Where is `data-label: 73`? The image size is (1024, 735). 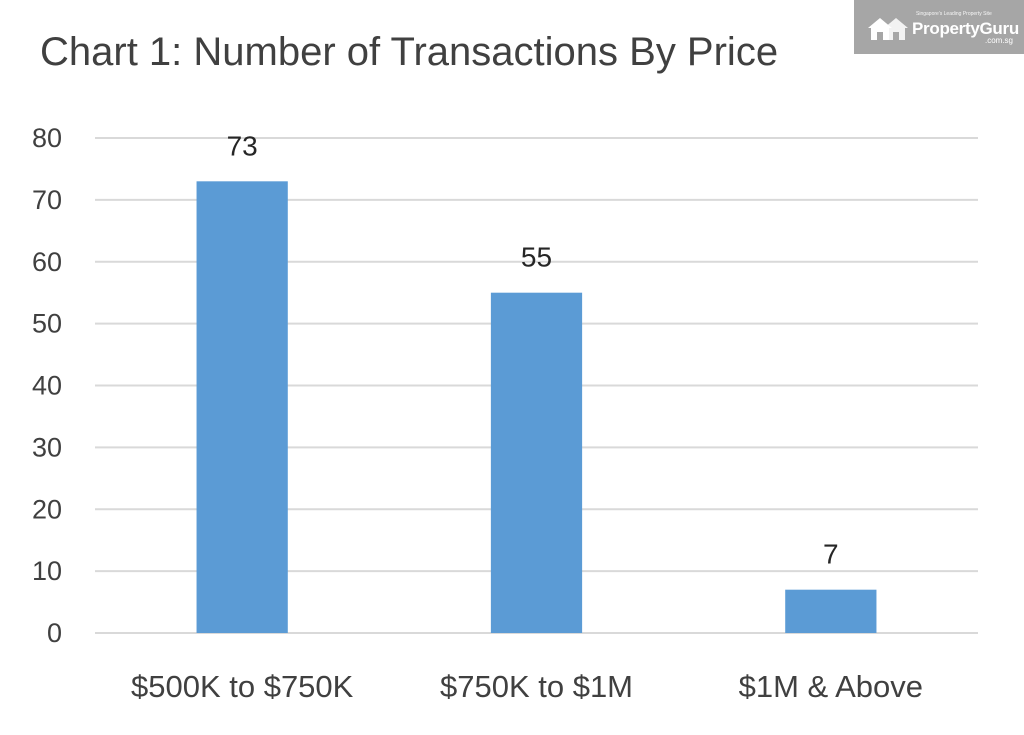
data-label: 73 is located at coordinates (242, 145).